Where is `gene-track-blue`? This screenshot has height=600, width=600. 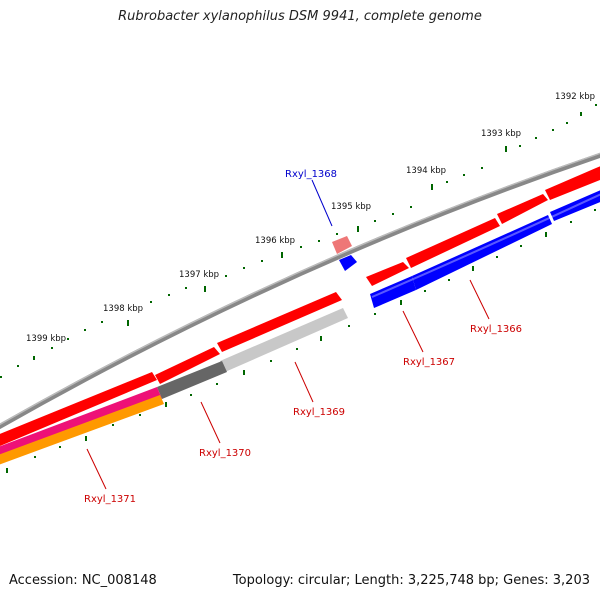 gene-track-blue is located at coordinates (485, 247).